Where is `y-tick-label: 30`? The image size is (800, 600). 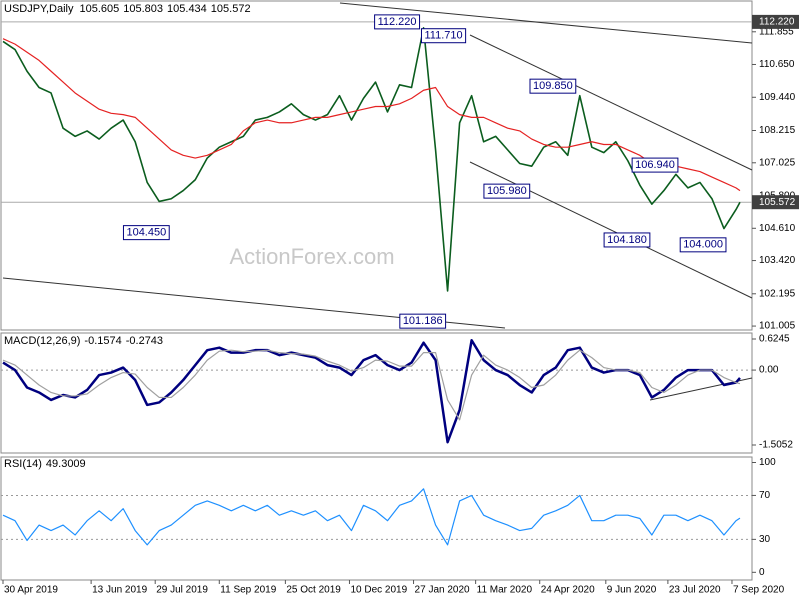
y-tick-label: 30 is located at coordinates (765, 539).